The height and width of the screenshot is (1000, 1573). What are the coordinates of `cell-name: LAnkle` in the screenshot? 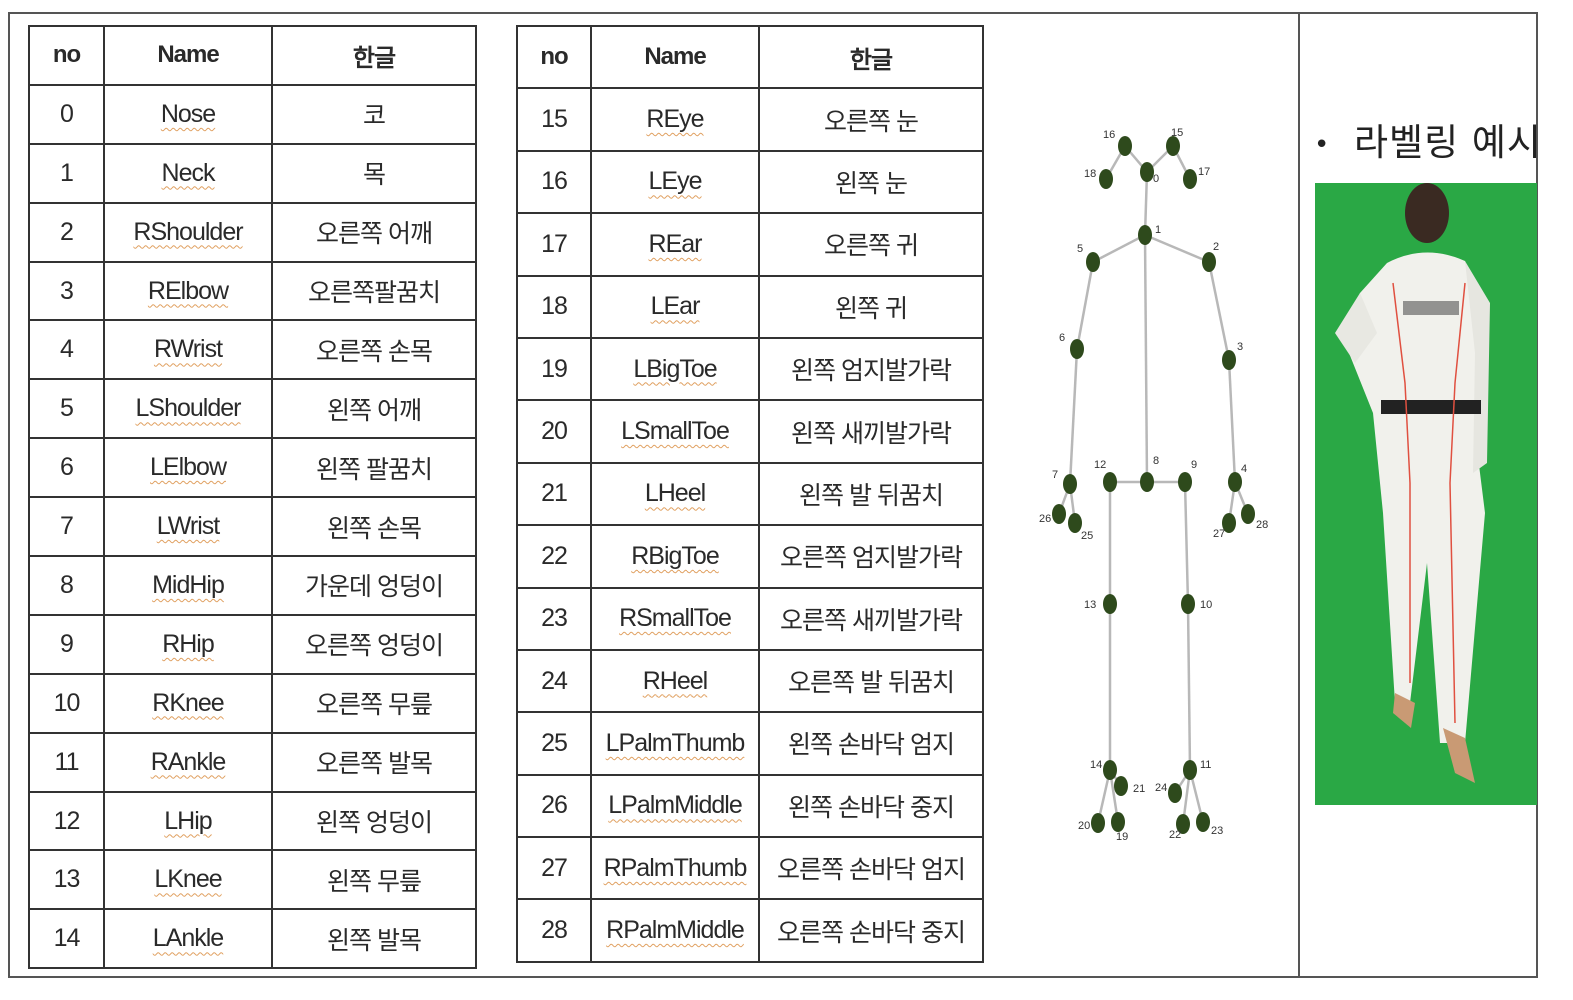 It's located at (188, 939).